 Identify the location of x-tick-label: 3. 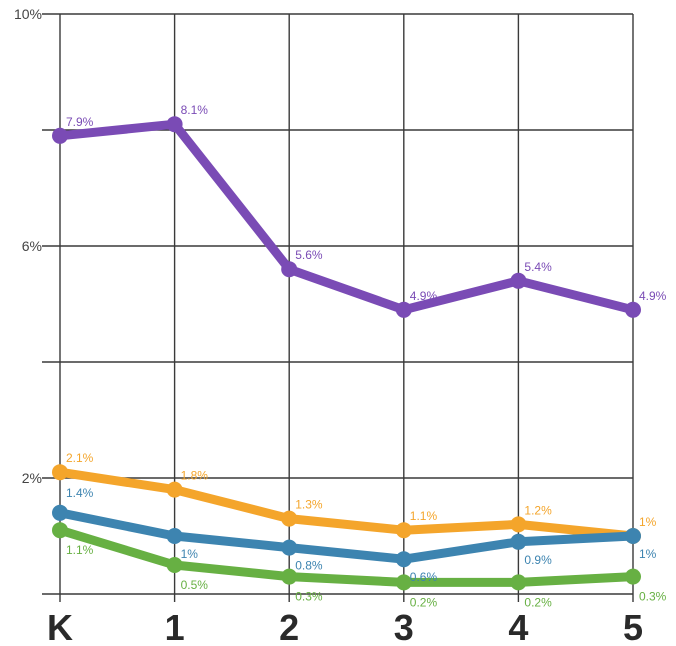
(404, 626).